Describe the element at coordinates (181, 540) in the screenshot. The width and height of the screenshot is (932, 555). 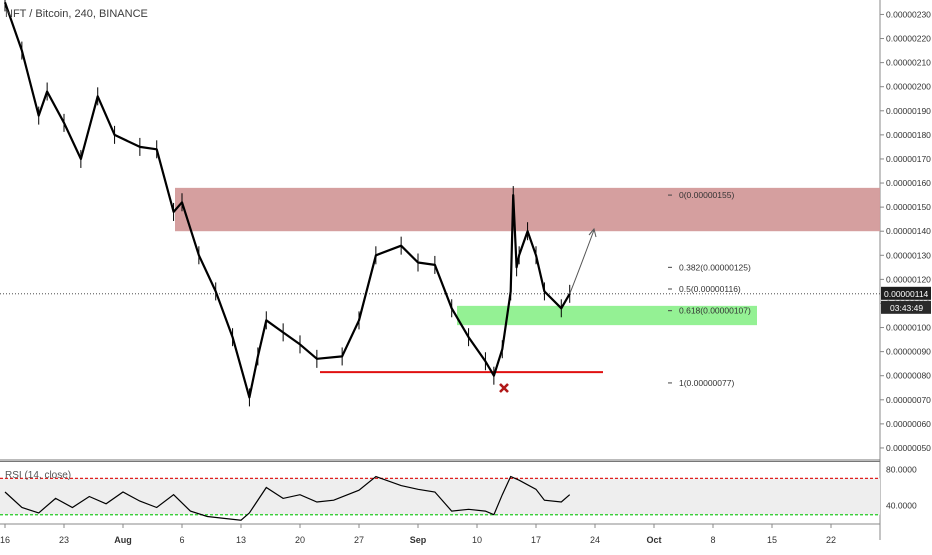
I see `x-tick-label: 6` at that location.